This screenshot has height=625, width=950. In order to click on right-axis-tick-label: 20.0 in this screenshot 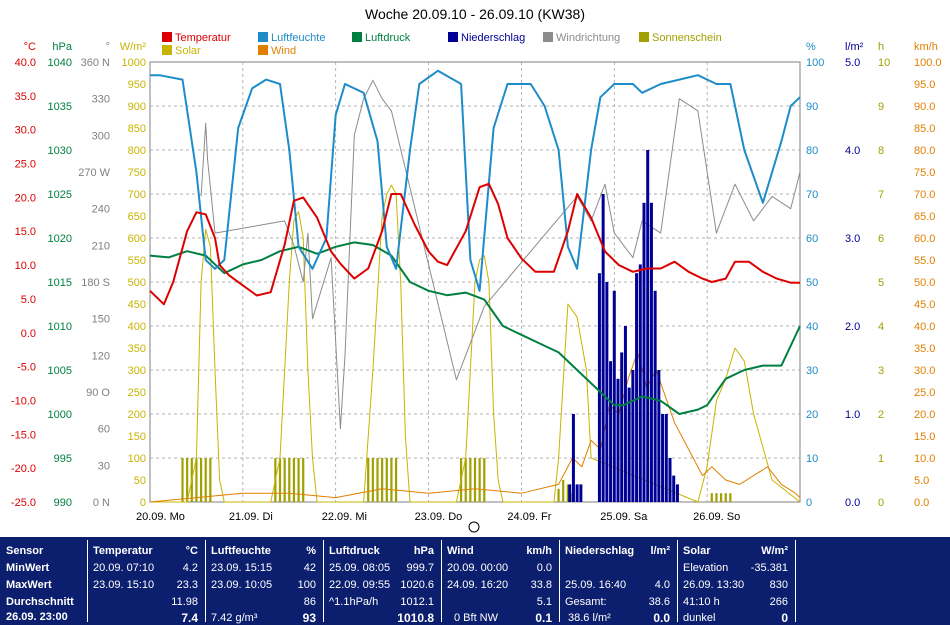, I will do `click(924, 415)`.